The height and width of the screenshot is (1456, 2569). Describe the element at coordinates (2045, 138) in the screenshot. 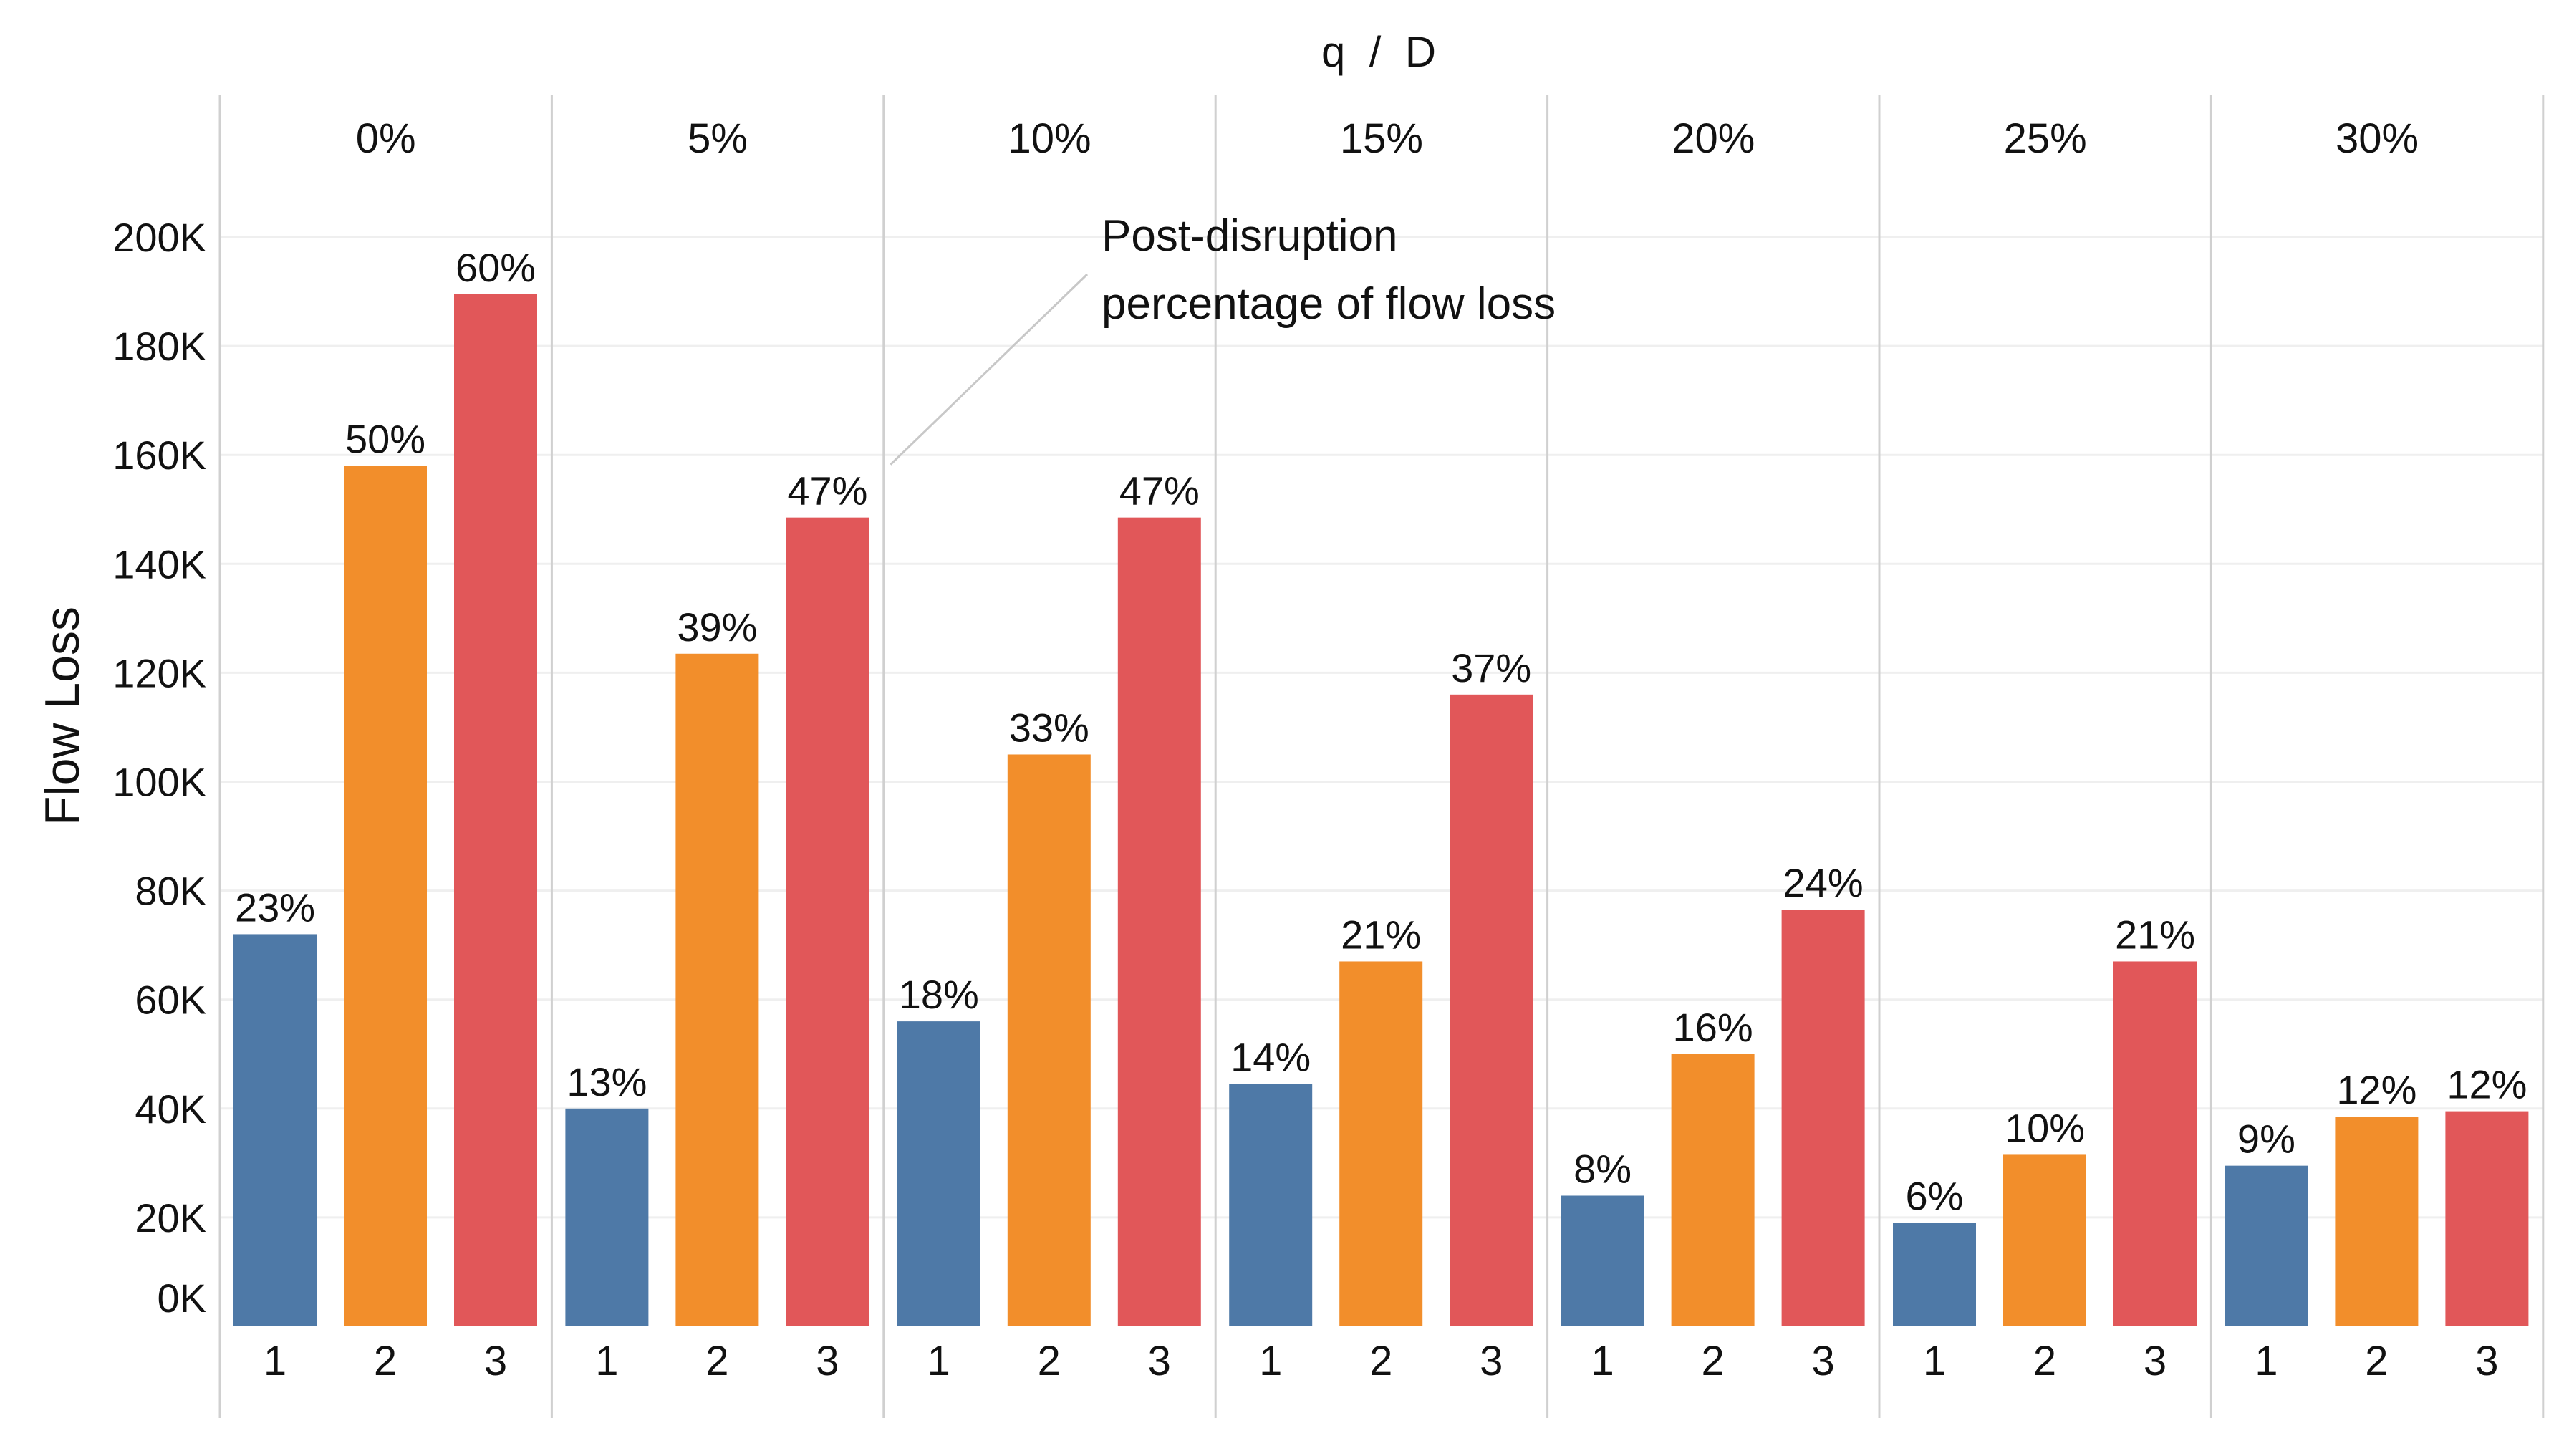

I see `facet-header: 25%` at that location.